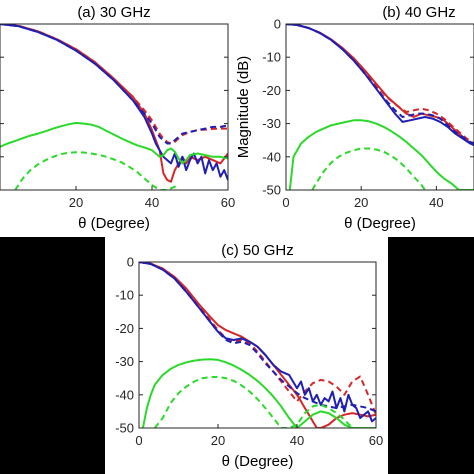 The width and height of the screenshot is (474, 474). I want to click on black-bar-left, so click(52, 355).